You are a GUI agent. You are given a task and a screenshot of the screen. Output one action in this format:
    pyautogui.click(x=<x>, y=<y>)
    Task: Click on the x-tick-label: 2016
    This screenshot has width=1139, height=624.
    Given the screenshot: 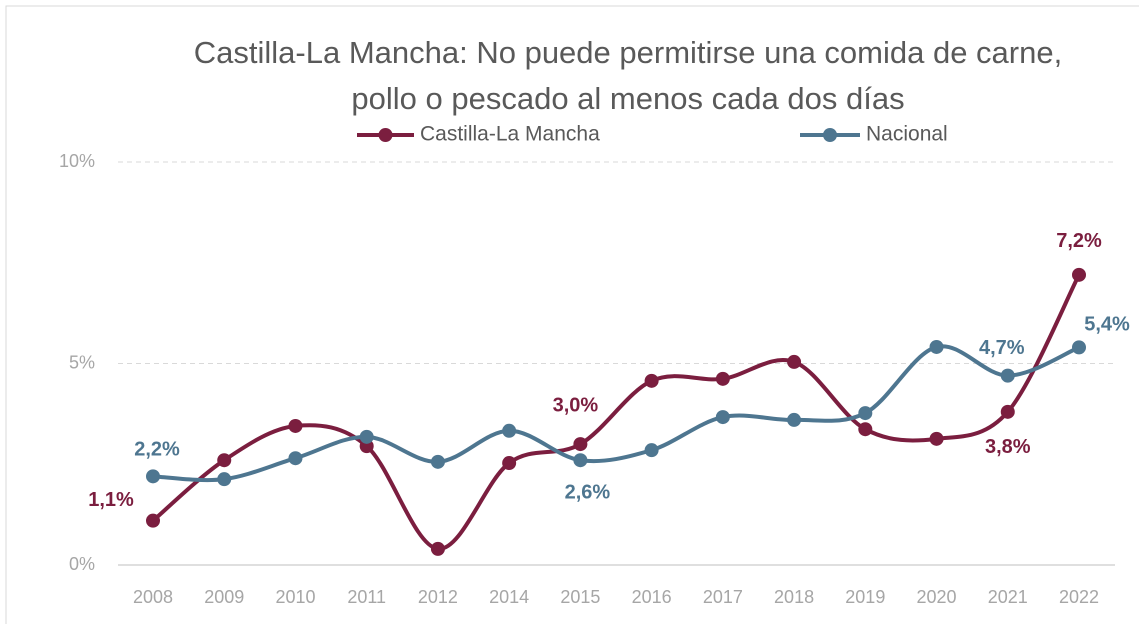 What is the action you would take?
    pyautogui.click(x=652, y=597)
    